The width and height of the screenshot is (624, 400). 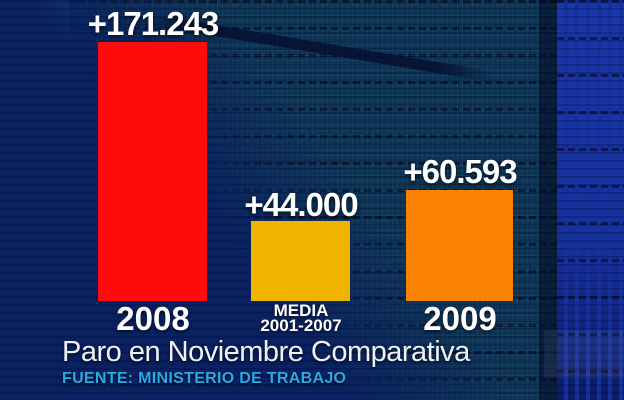 I want to click on bar-2009, so click(x=459, y=245).